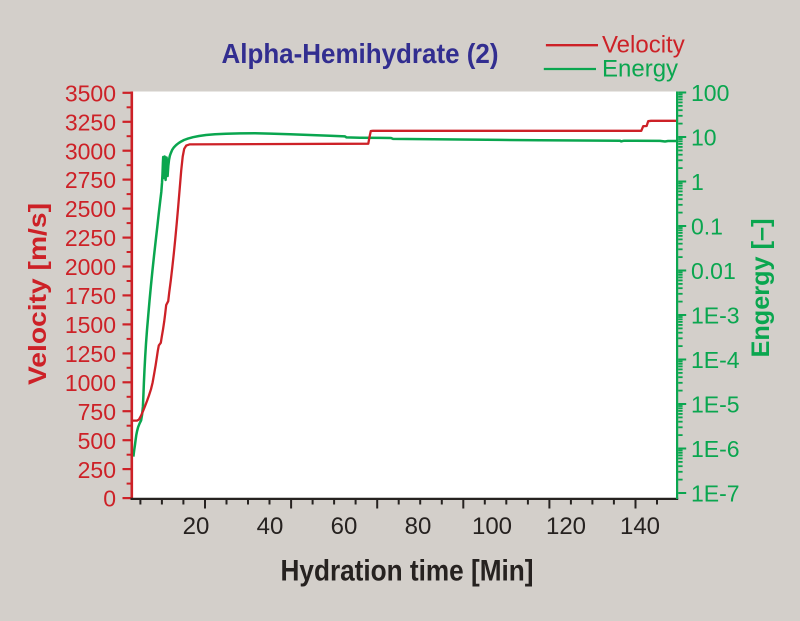 The height and width of the screenshot is (621, 800). What do you see at coordinates (90, 93) in the screenshot?
I see `svg-text: 3500` at bounding box center [90, 93].